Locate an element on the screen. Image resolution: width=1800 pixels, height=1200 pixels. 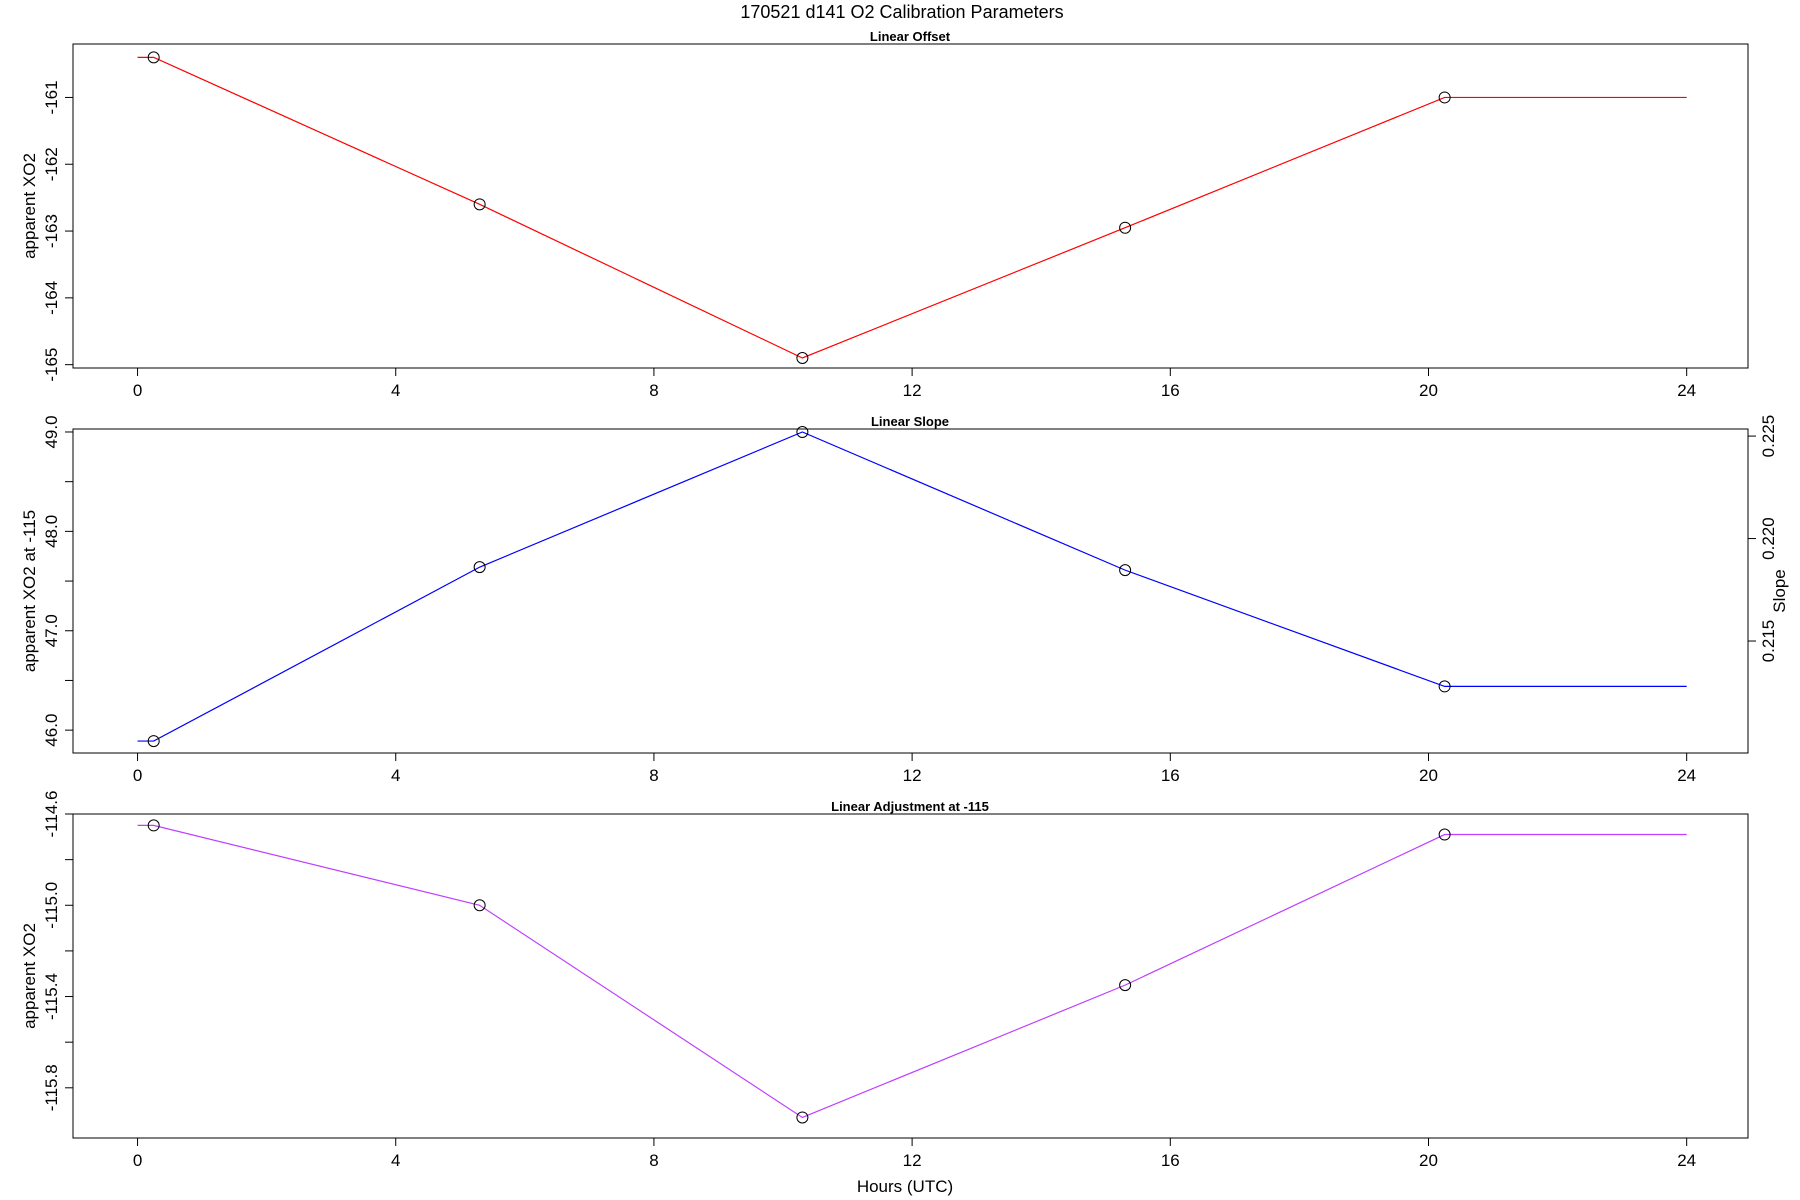
y-axis-label: apparent XO2 at -115 is located at coordinates (29, 591).